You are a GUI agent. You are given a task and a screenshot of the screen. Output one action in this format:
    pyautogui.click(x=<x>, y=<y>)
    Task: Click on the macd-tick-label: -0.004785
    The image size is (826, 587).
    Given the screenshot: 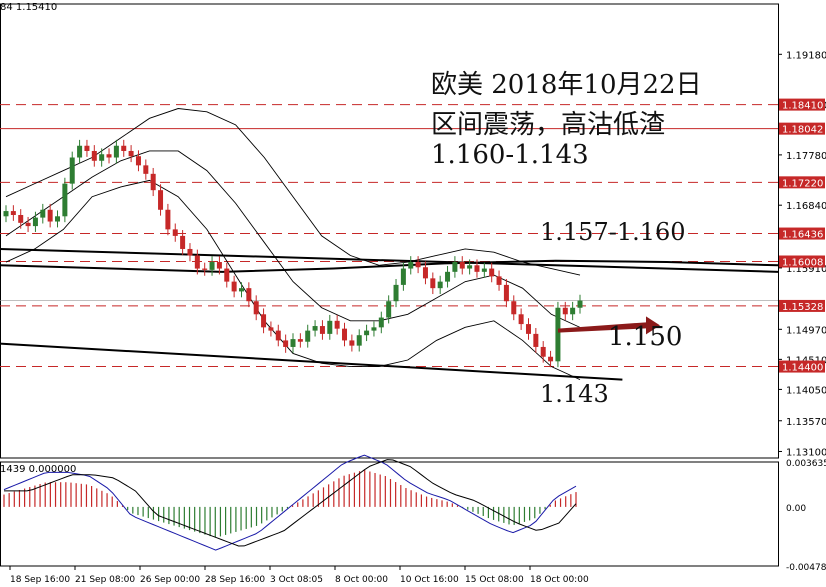 What is the action you would take?
    pyautogui.click(x=806, y=568)
    